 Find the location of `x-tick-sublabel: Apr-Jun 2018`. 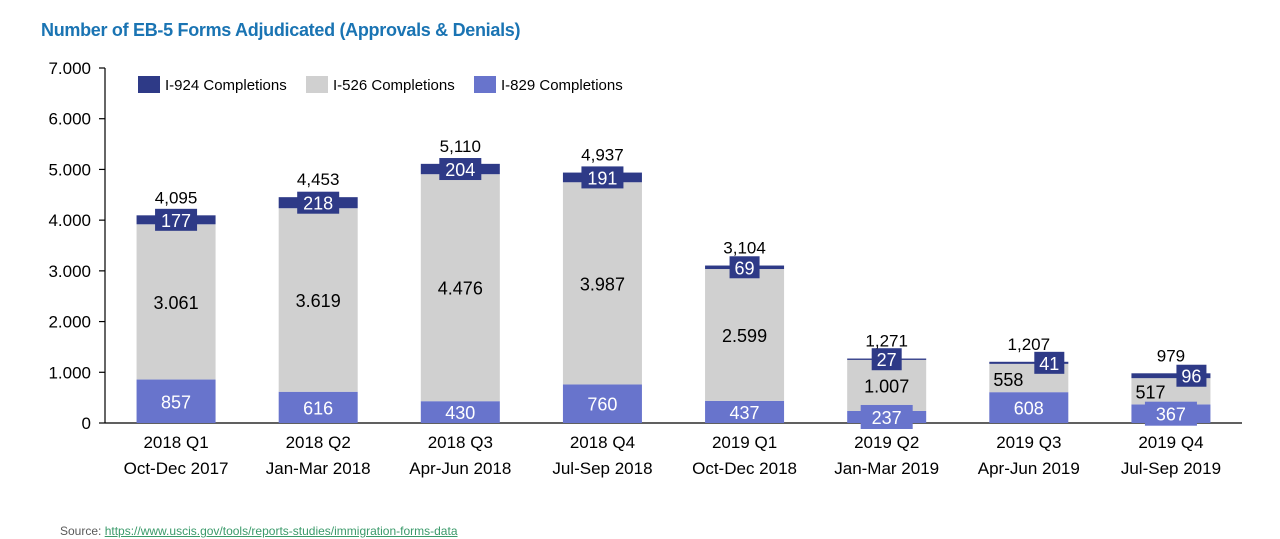

x-tick-sublabel: Apr-Jun 2018 is located at coordinates (460, 468).